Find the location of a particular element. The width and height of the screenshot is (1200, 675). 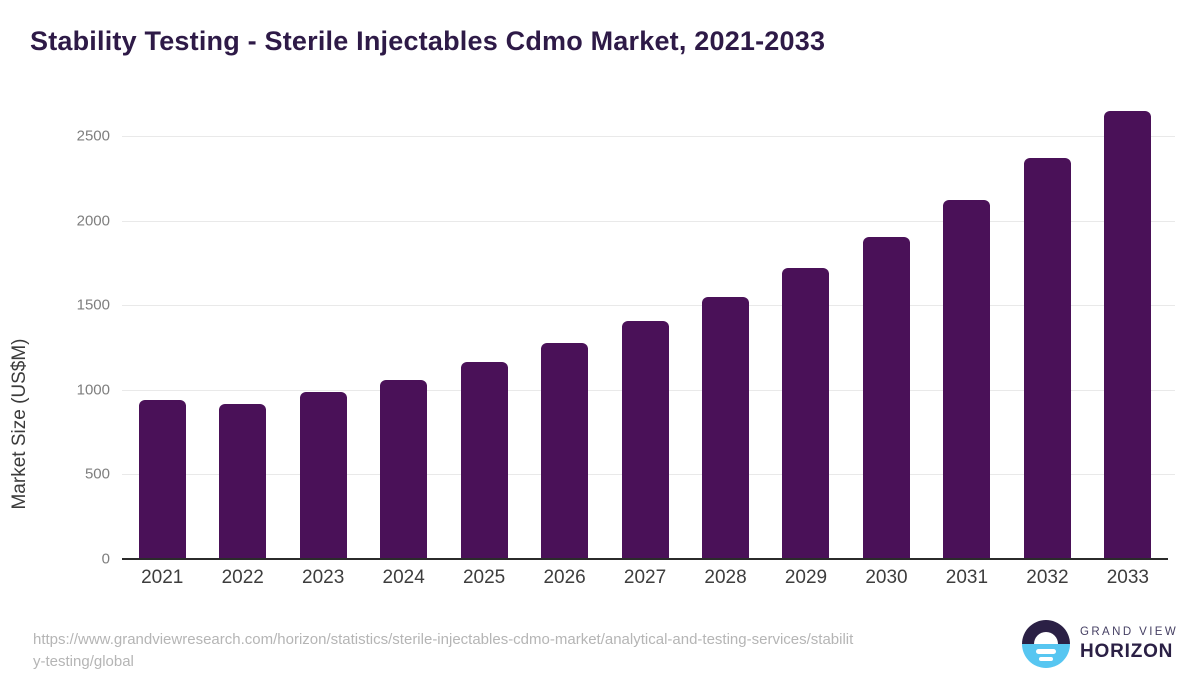

logo-name-text: HORIZON is located at coordinates (1127, 651).